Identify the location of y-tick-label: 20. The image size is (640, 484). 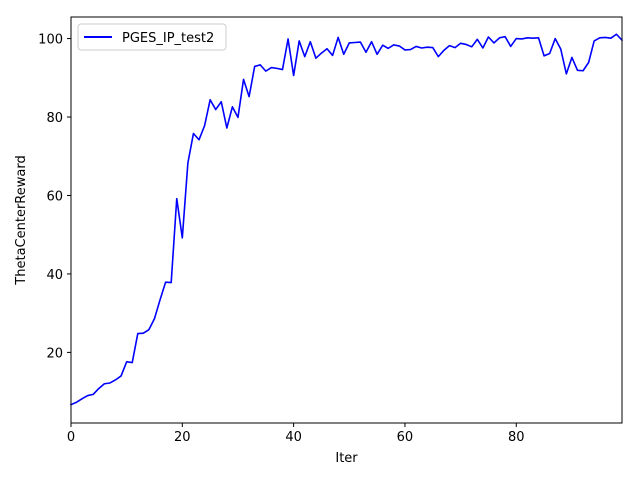
(54, 353).